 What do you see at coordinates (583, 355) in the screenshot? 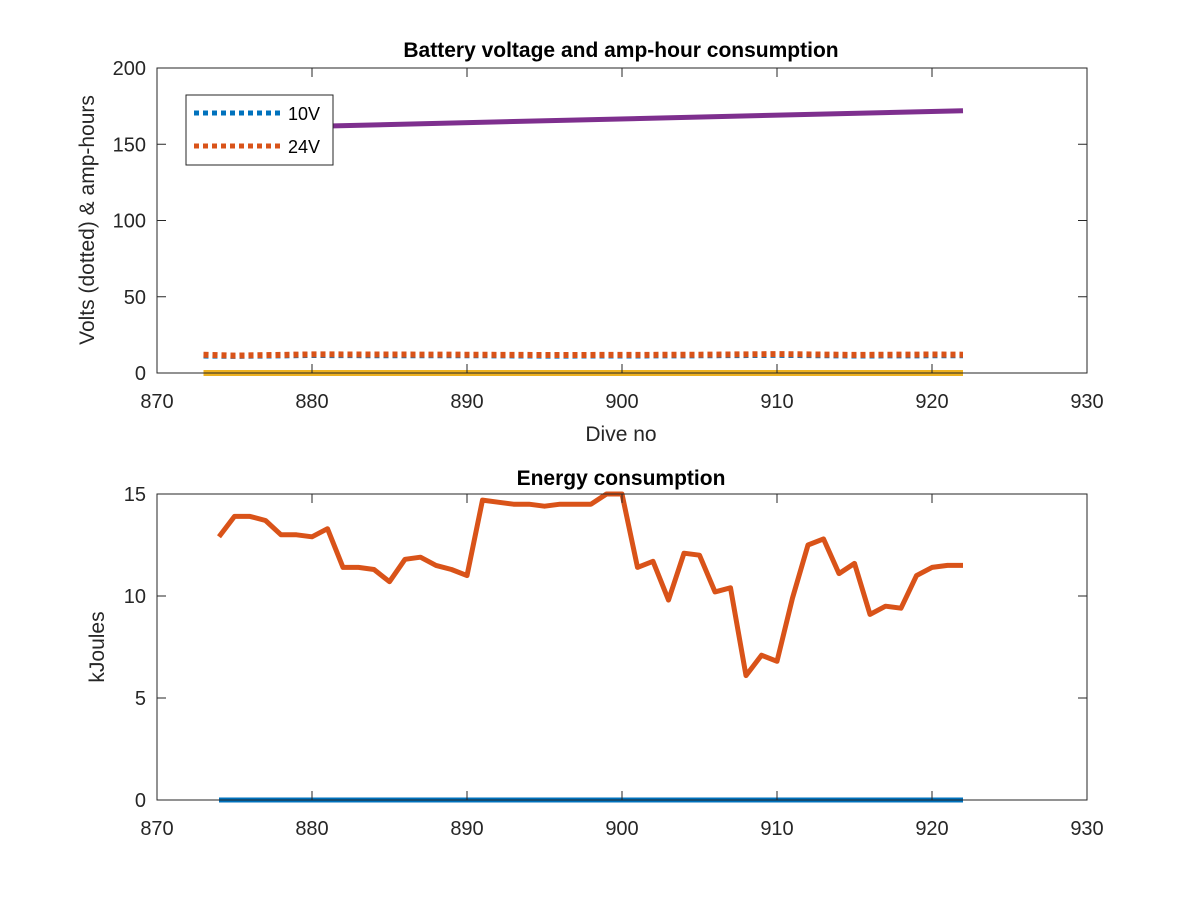
I see `series-line-24v` at bounding box center [583, 355].